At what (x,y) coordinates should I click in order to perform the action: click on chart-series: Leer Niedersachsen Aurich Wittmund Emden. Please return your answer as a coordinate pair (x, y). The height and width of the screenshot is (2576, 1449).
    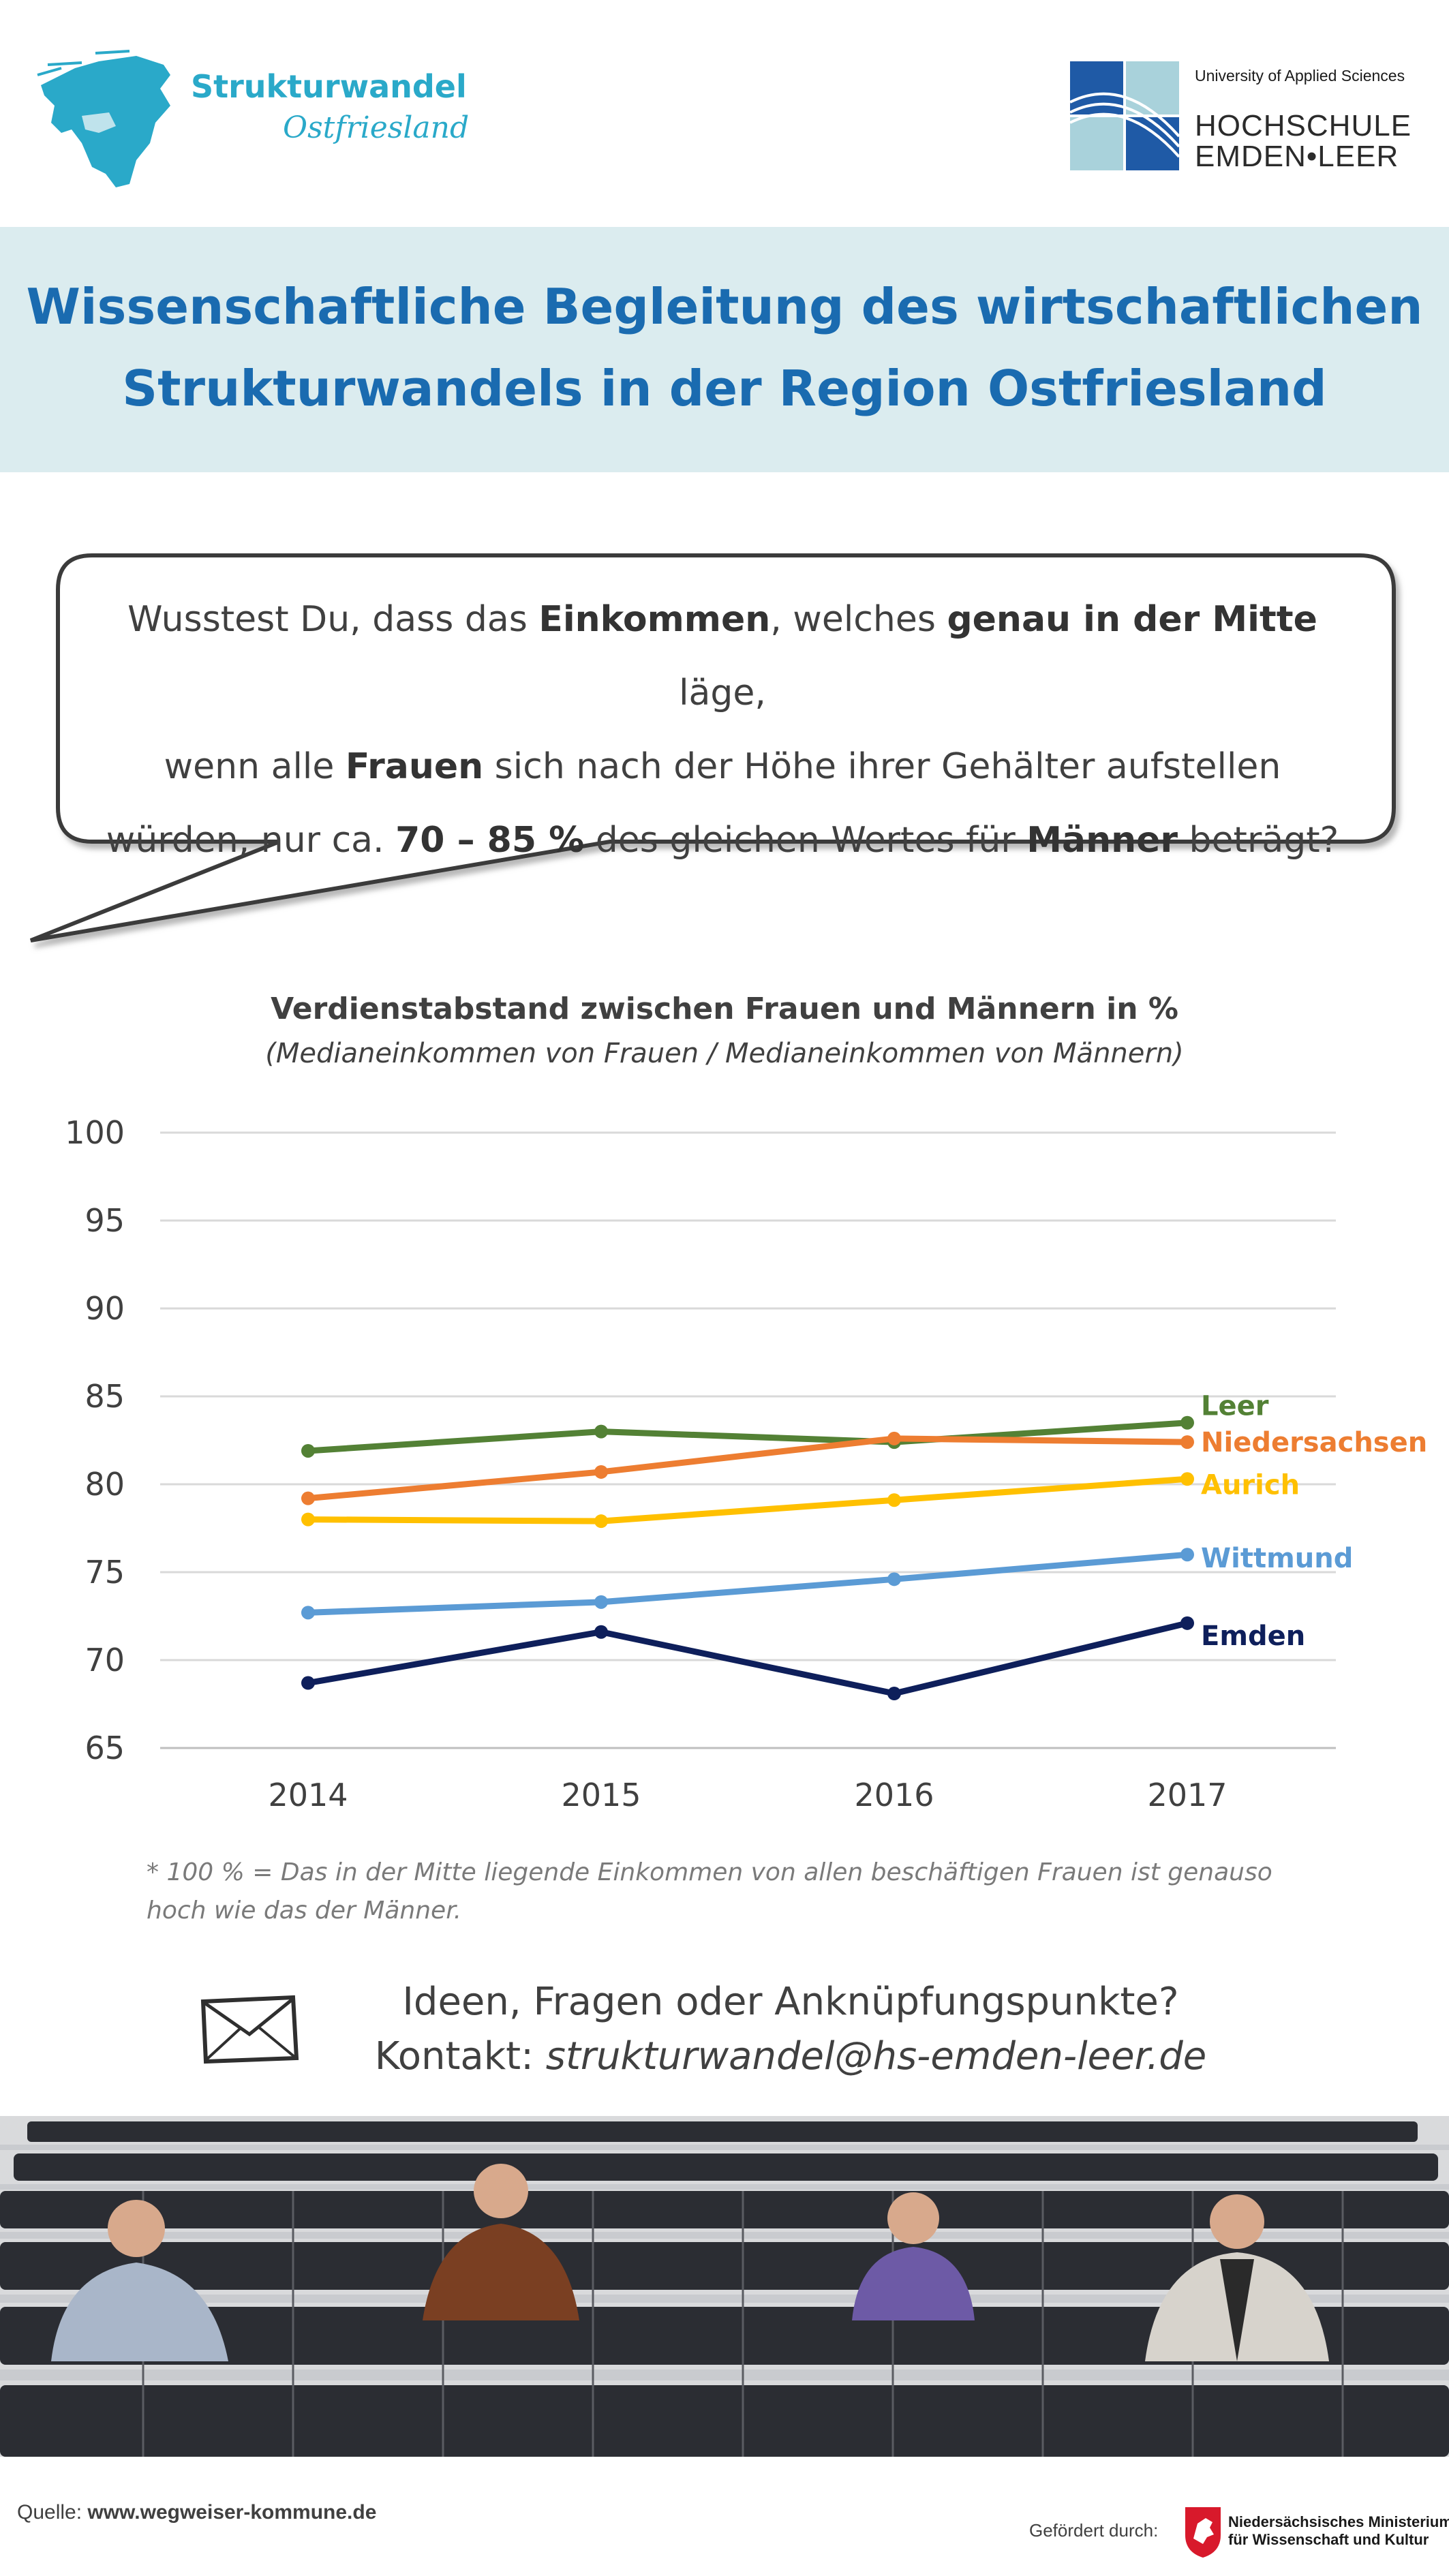
    Looking at the image, I should click on (864, 1546).